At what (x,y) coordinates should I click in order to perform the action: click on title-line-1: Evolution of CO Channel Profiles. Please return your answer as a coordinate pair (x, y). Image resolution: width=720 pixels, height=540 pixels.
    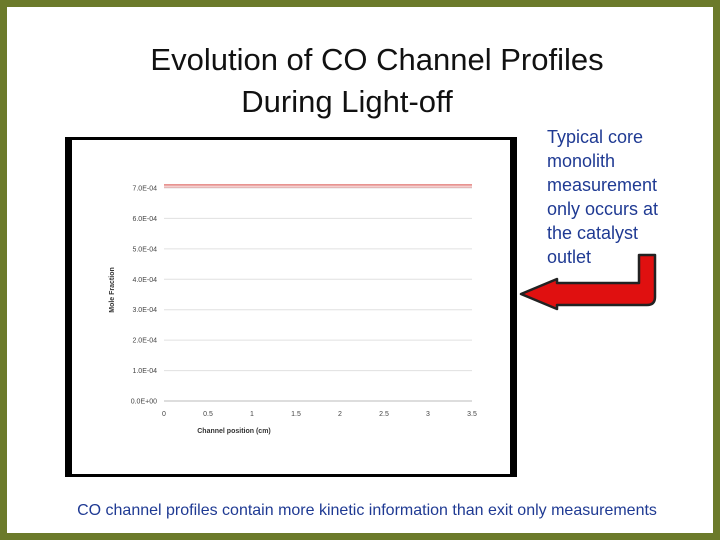
    Looking at the image, I should click on (377, 59).